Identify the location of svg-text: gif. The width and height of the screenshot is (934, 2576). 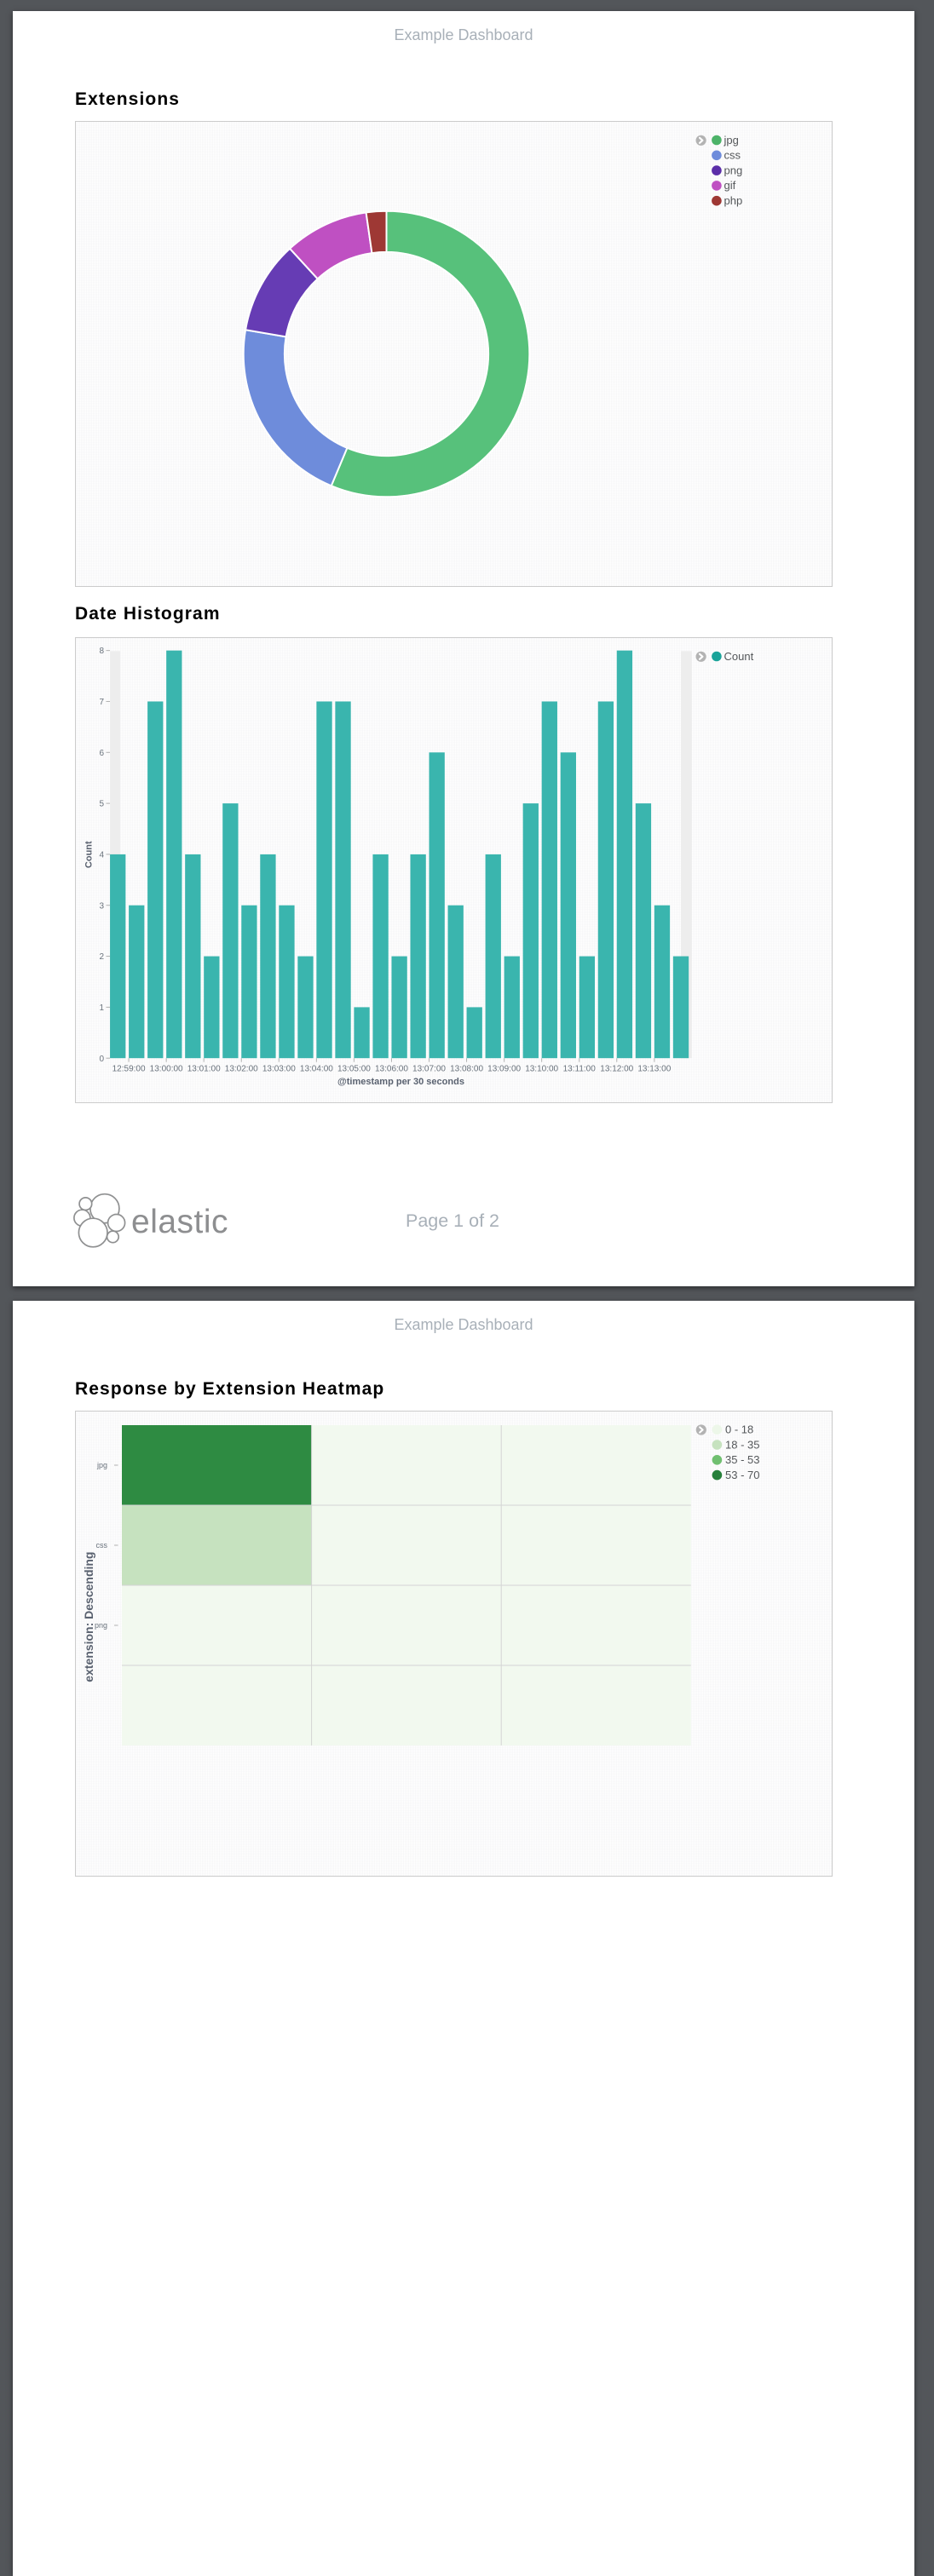
(730, 185).